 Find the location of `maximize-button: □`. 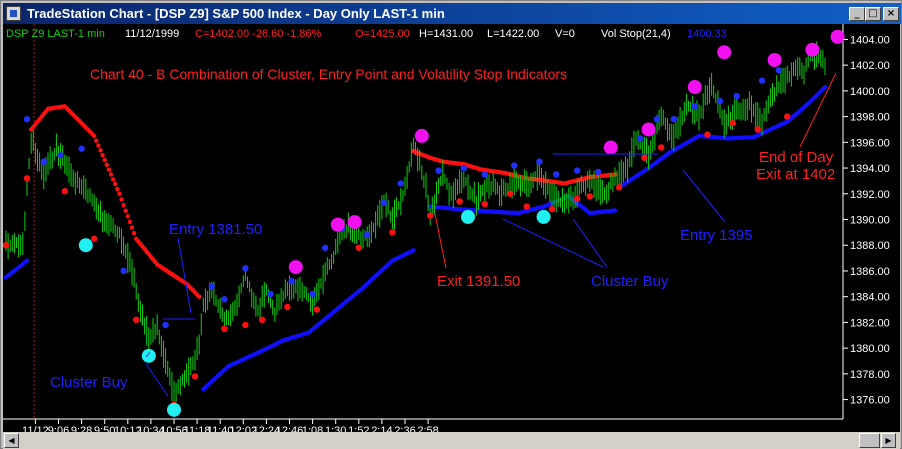

maximize-button: □ is located at coordinates (873, 14).